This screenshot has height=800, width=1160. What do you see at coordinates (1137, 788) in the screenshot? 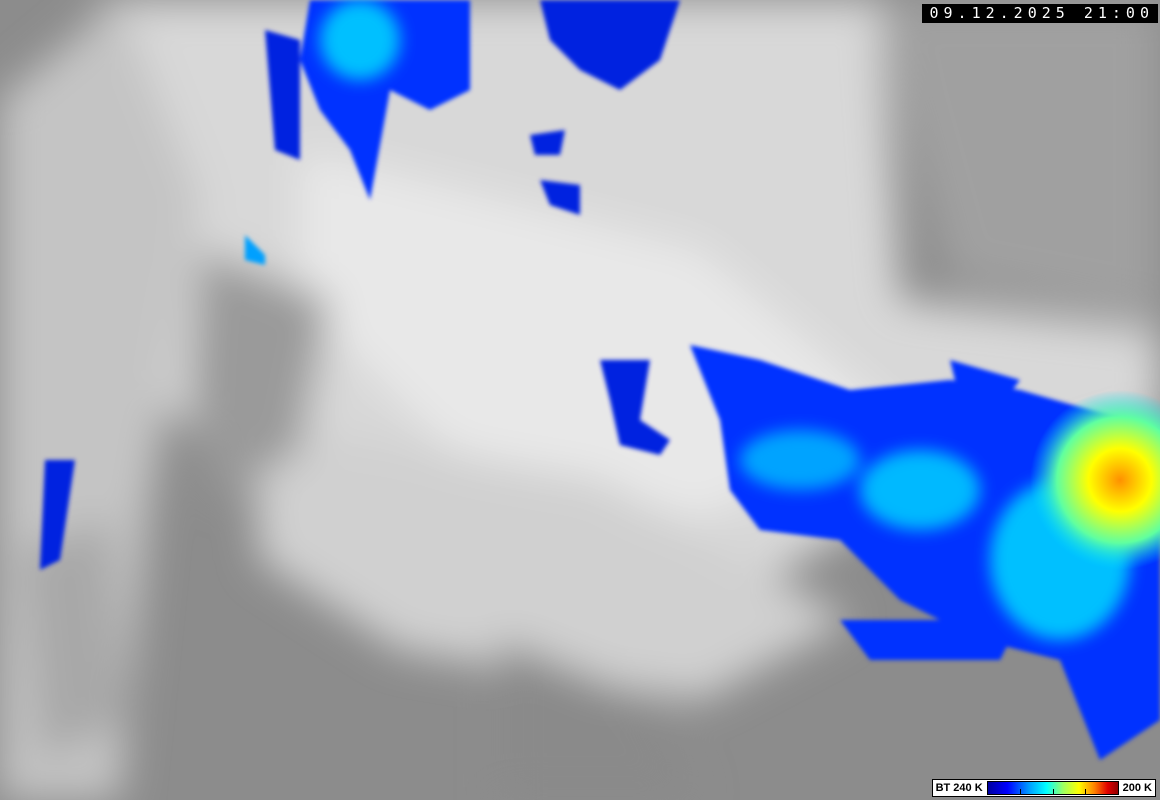
I see `legend-max-label: 200 K` at bounding box center [1137, 788].